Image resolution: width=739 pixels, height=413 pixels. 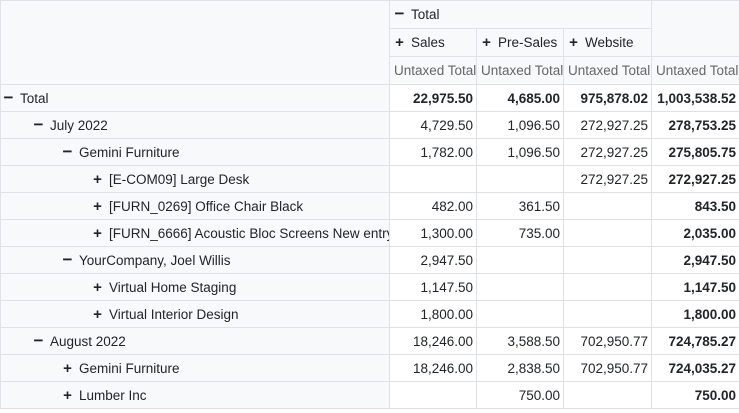 What do you see at coordinates (433, 314) in the screenshot?
I see `pivot-cell: 1,800.00` at bounding box center [433, 314].